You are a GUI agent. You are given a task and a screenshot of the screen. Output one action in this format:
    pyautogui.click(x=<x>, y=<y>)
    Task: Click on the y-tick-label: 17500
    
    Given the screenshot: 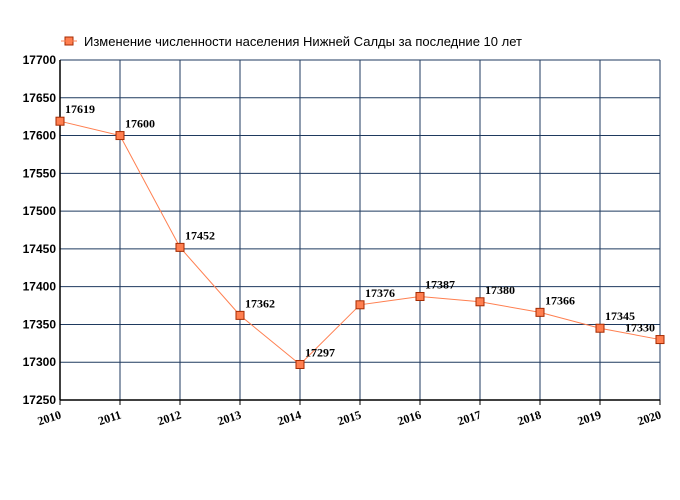 What is the action you would take?
    pyautogui.click(x=40, y=211)
    